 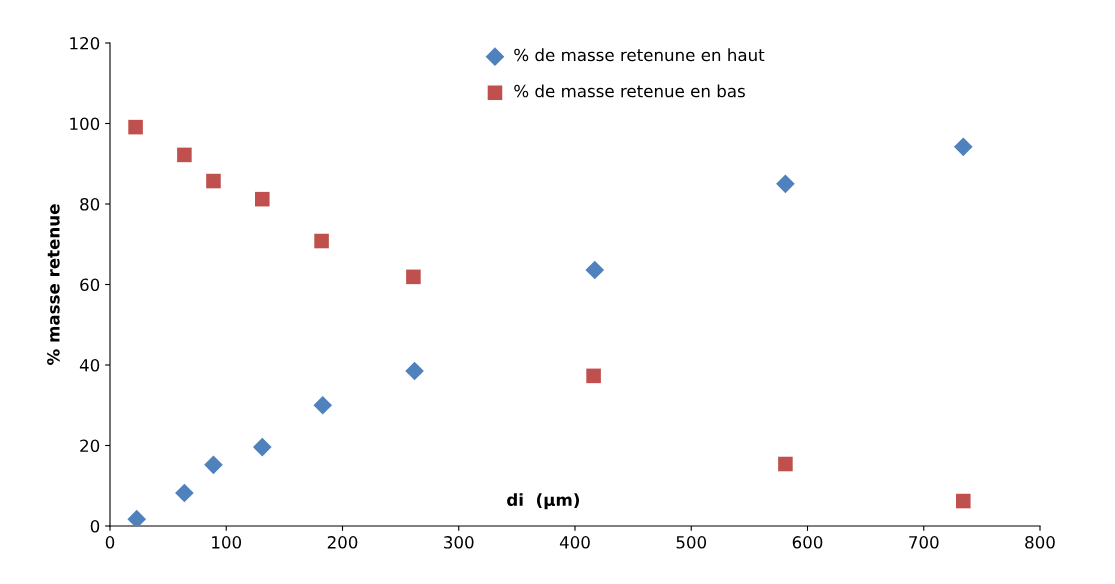 What do you see at coordinates (691, 542) in the screenshot?
I see `x-tick-label: 500` at bounding box center [691, 542].